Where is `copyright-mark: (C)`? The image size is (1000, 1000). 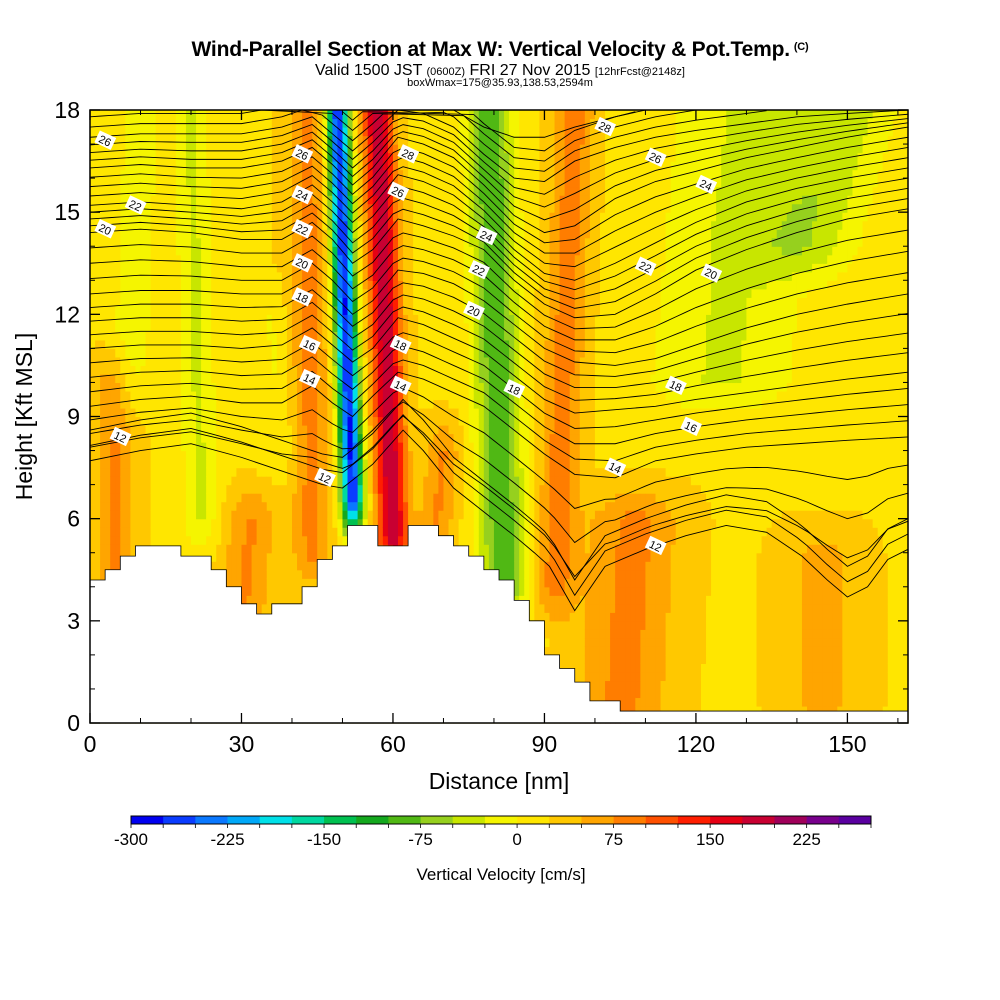
copyright-mark: (C) is located at coordinates (801, 47).